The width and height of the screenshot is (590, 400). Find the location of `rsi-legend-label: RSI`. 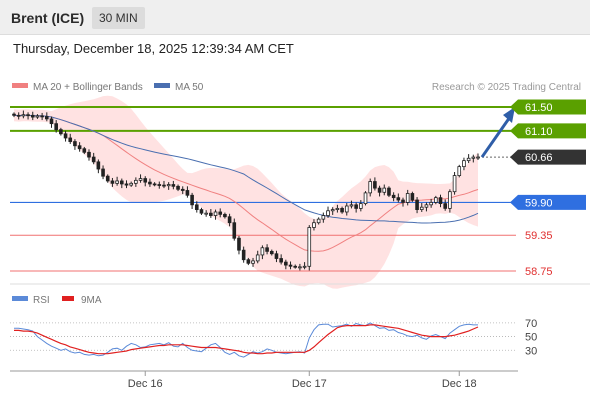

rsi-legend-label: RSI is located at coordinates (41, 300).